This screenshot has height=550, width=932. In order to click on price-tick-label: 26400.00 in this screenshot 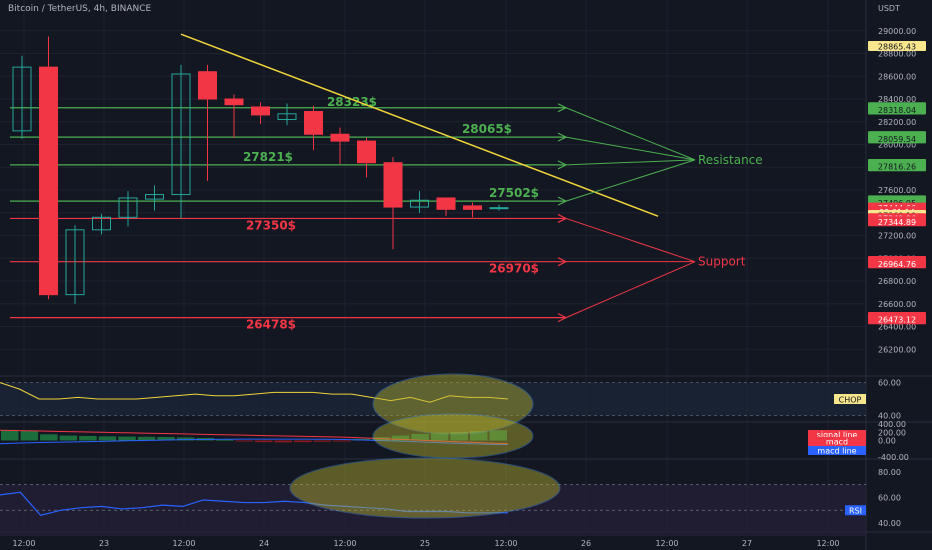, I will do `click(897, 327)`.